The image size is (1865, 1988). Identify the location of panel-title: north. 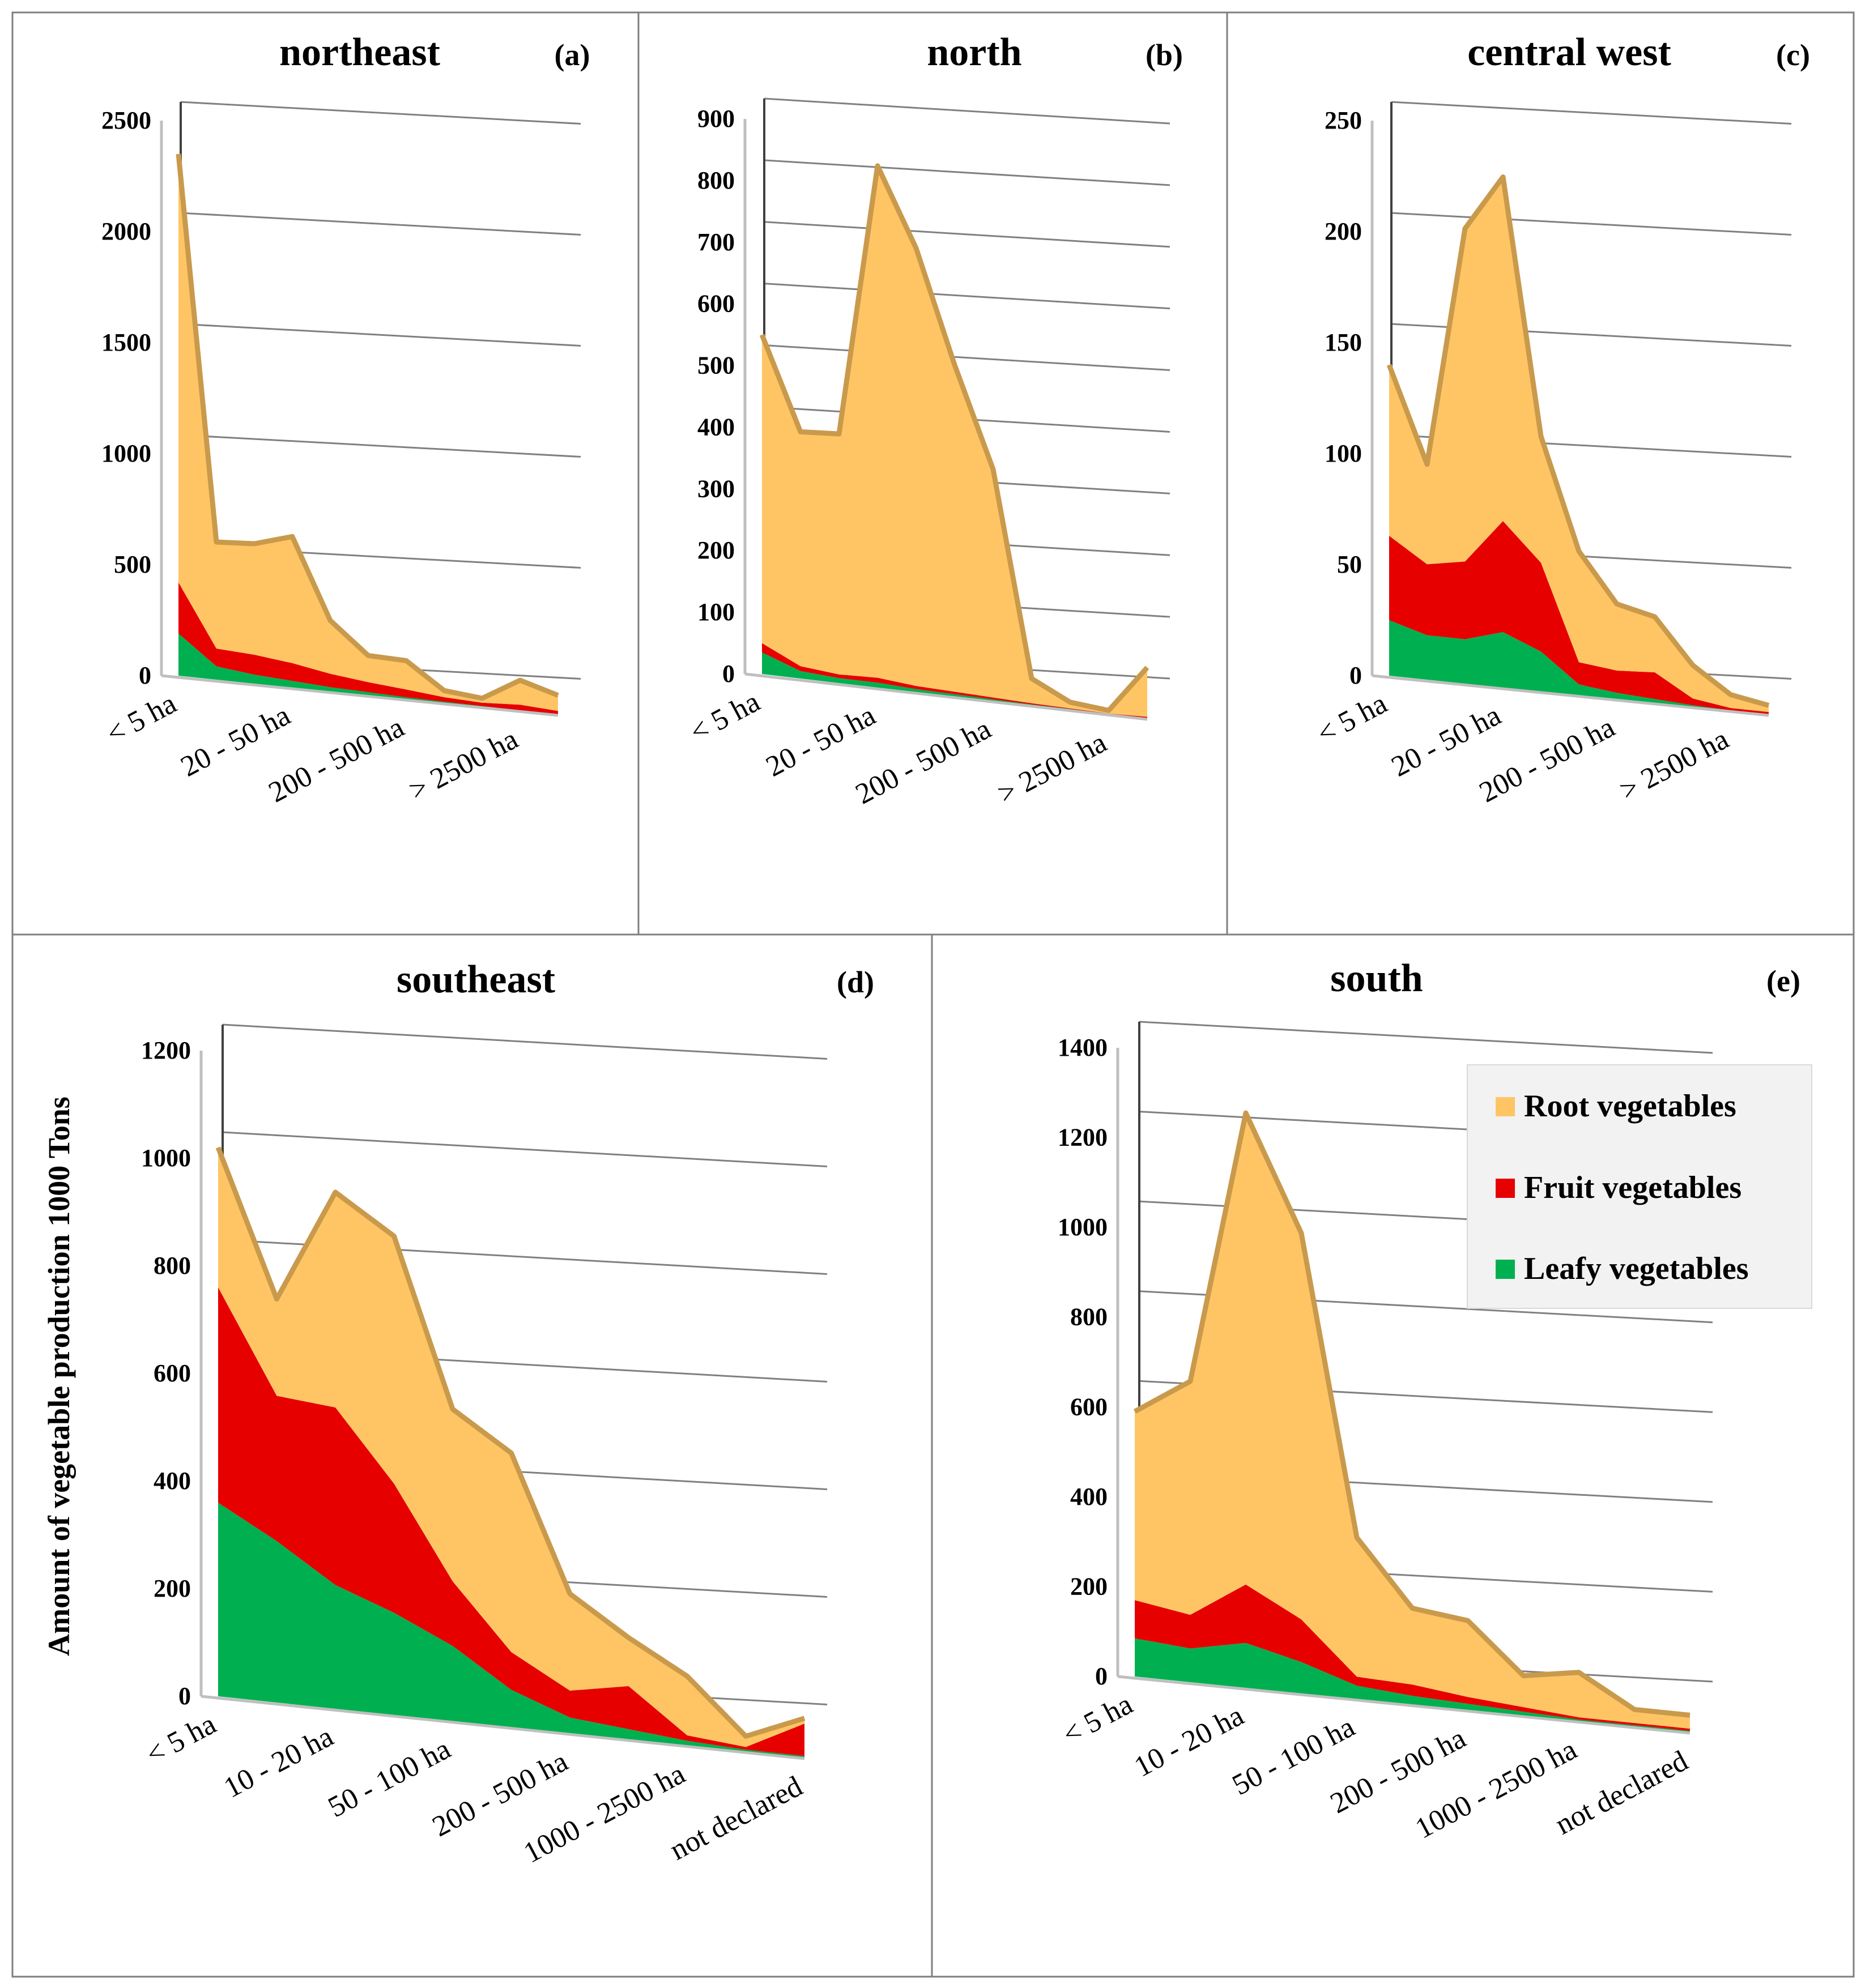
(974, 52).